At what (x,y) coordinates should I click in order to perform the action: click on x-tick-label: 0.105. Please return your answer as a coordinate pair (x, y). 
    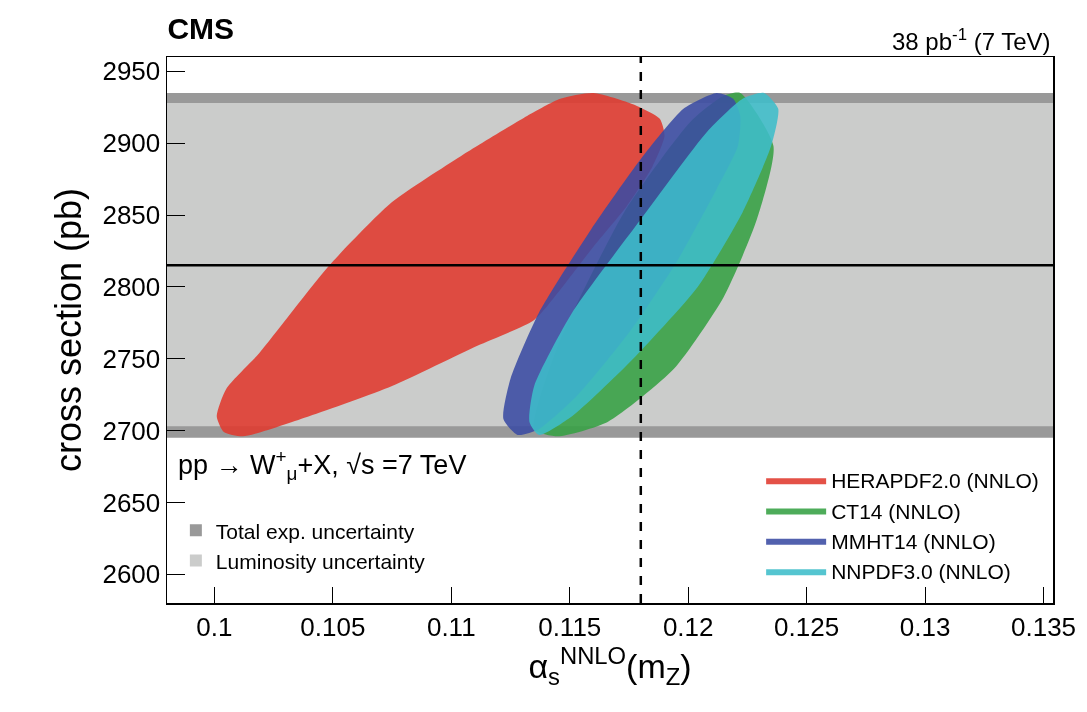
    Looking at the image, I should click on (333, 626).